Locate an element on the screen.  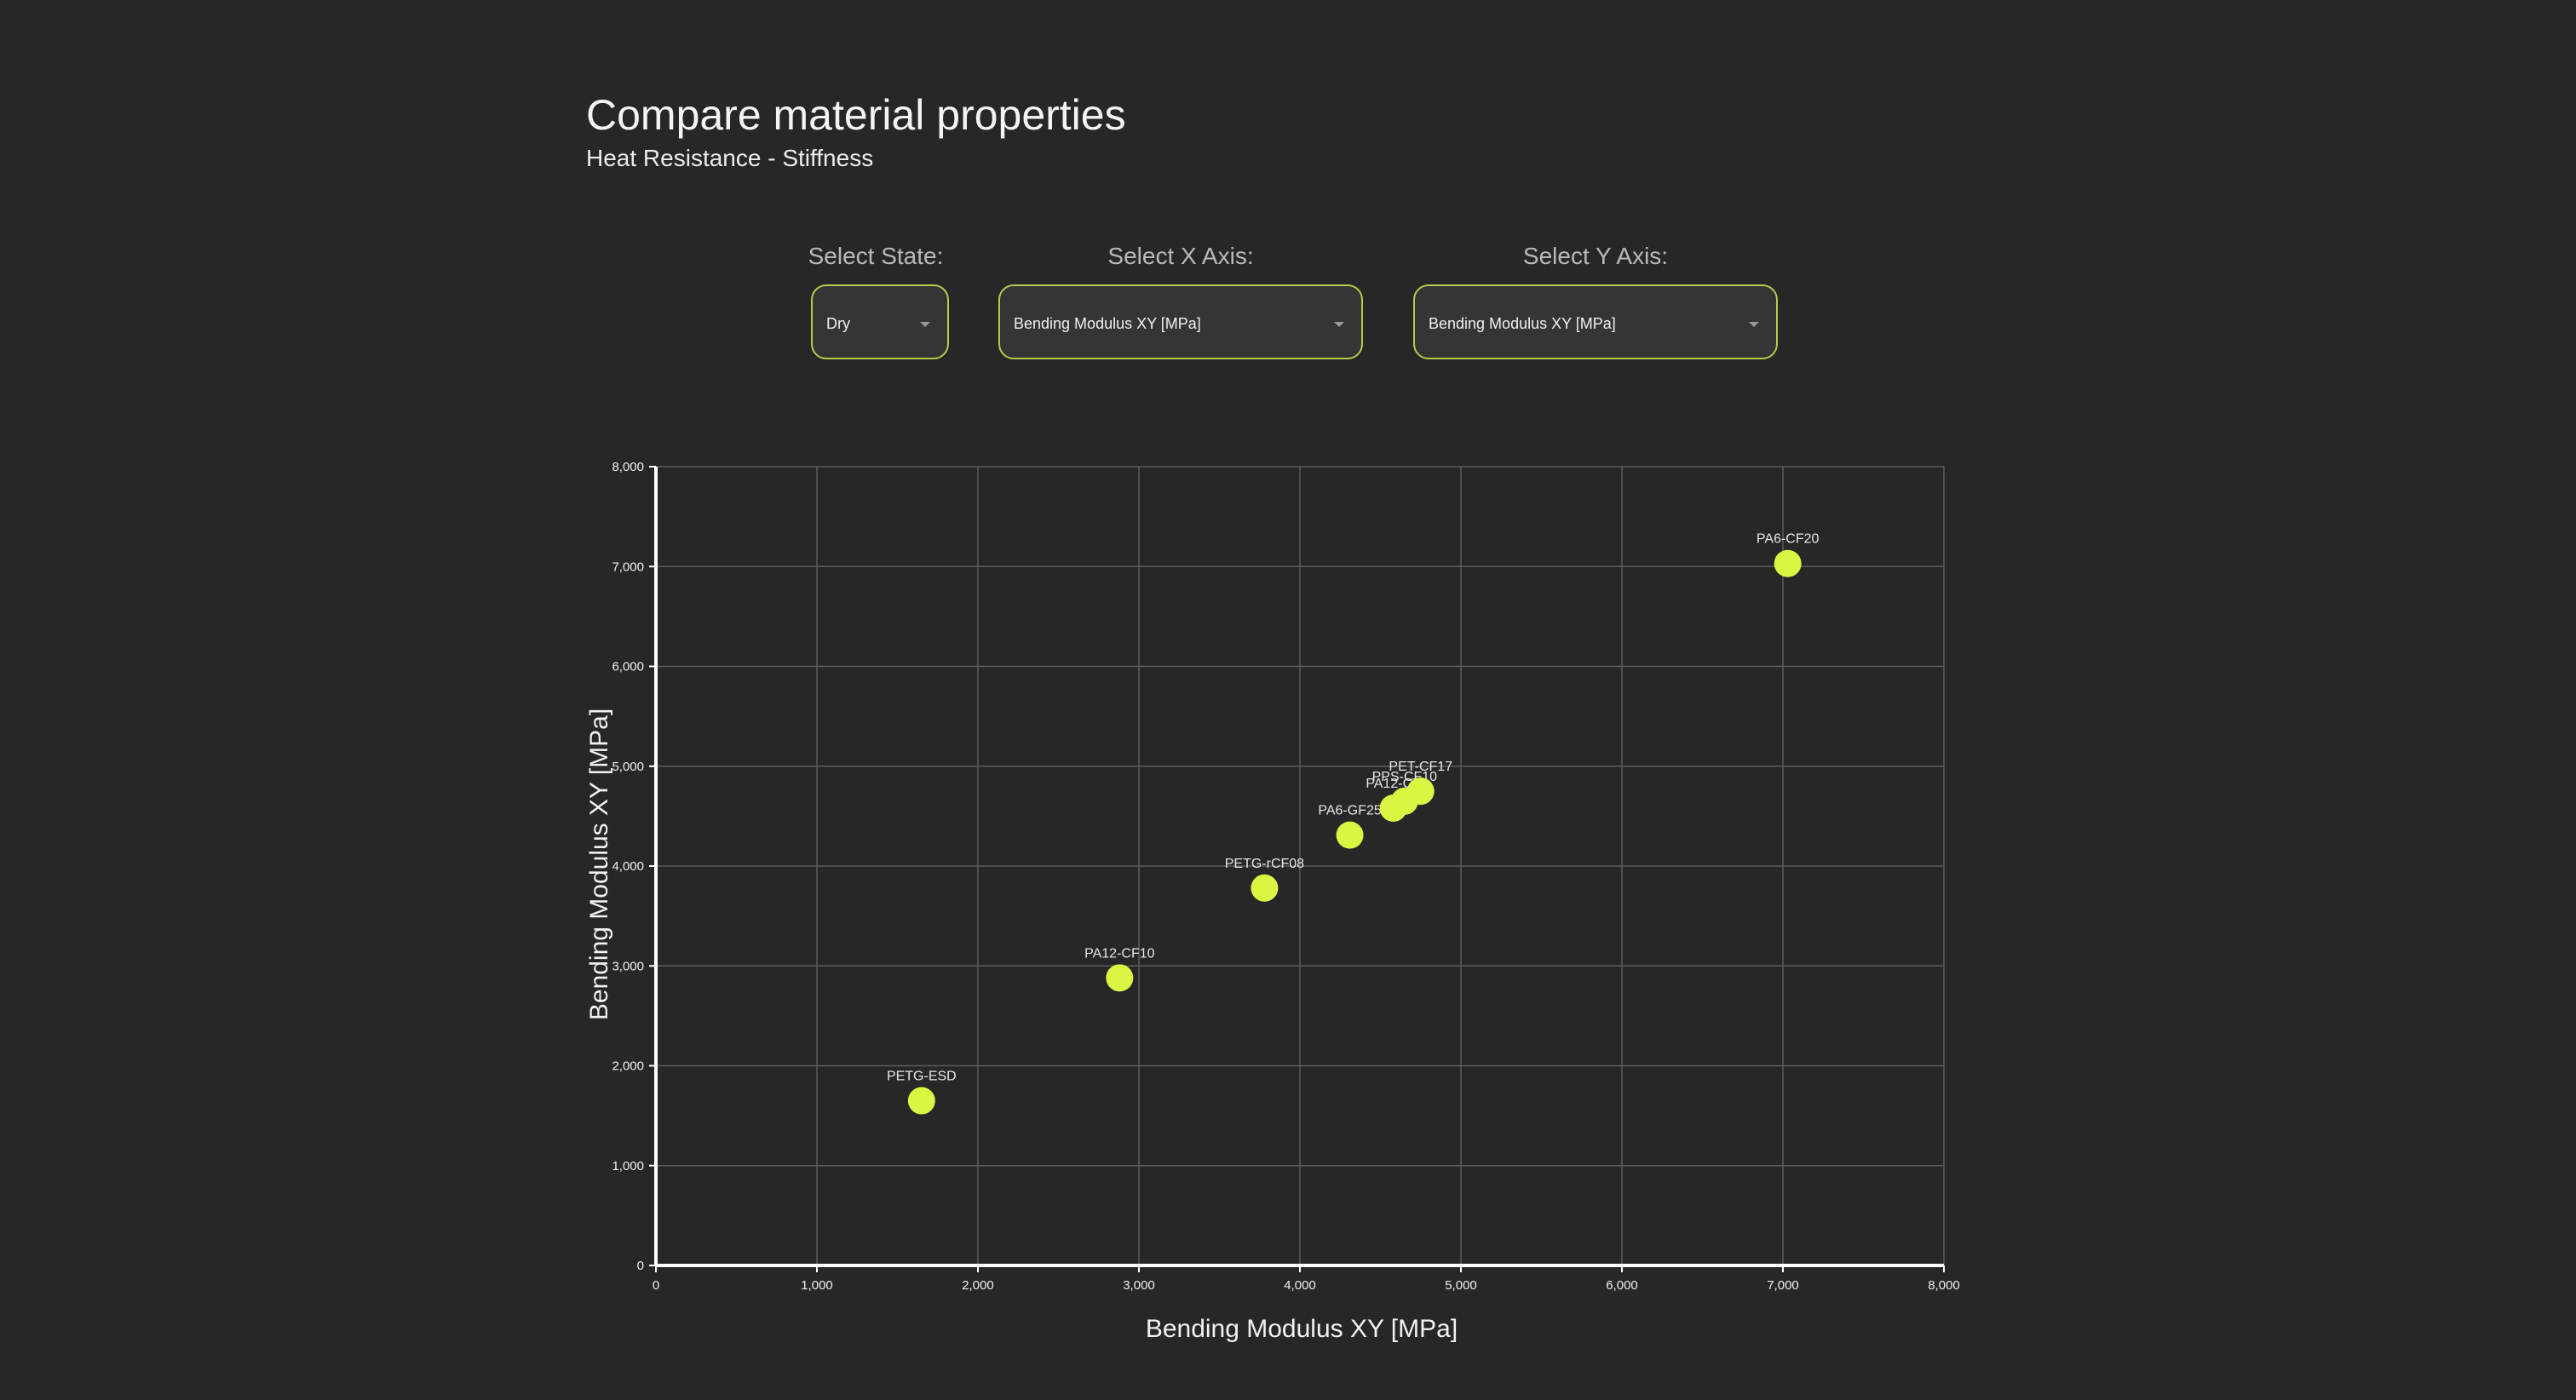
scatter-point-group: PA6-GF25 is located at coordinates (1350, 826).